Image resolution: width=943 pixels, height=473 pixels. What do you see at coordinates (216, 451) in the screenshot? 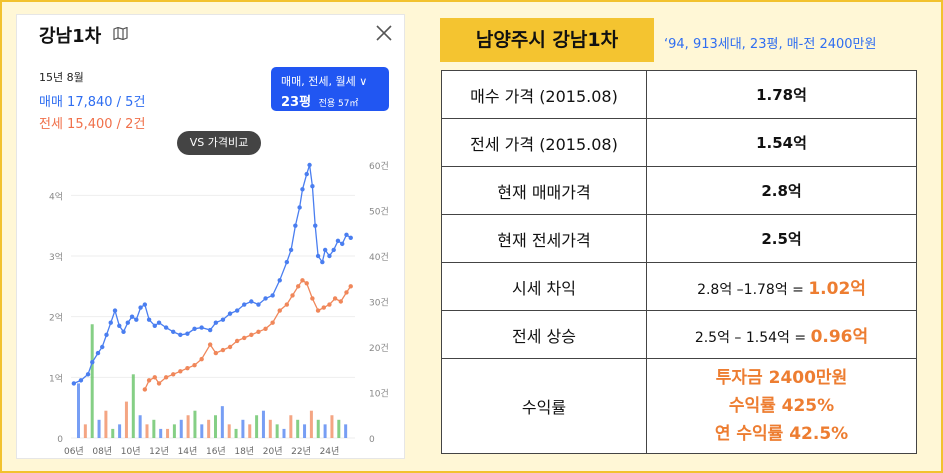
I see `x-tick-label: 16년` at bounding box center [216, 451].